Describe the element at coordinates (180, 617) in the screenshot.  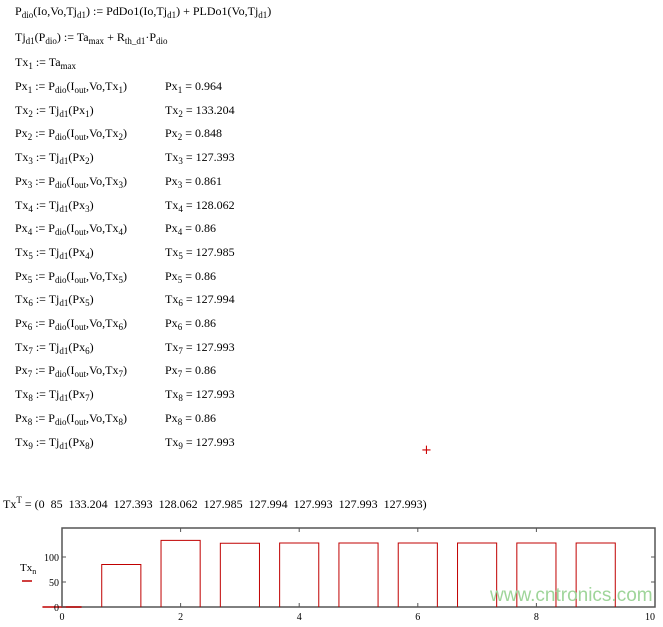
I see `x-tick-label: 2` at that location.